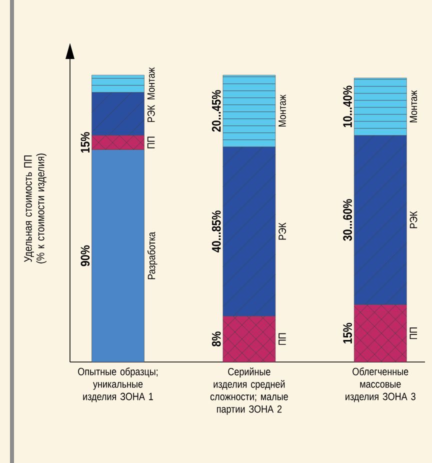 The image size is (432, 463). I want to click on annotation: 8%, so click(216, 339).